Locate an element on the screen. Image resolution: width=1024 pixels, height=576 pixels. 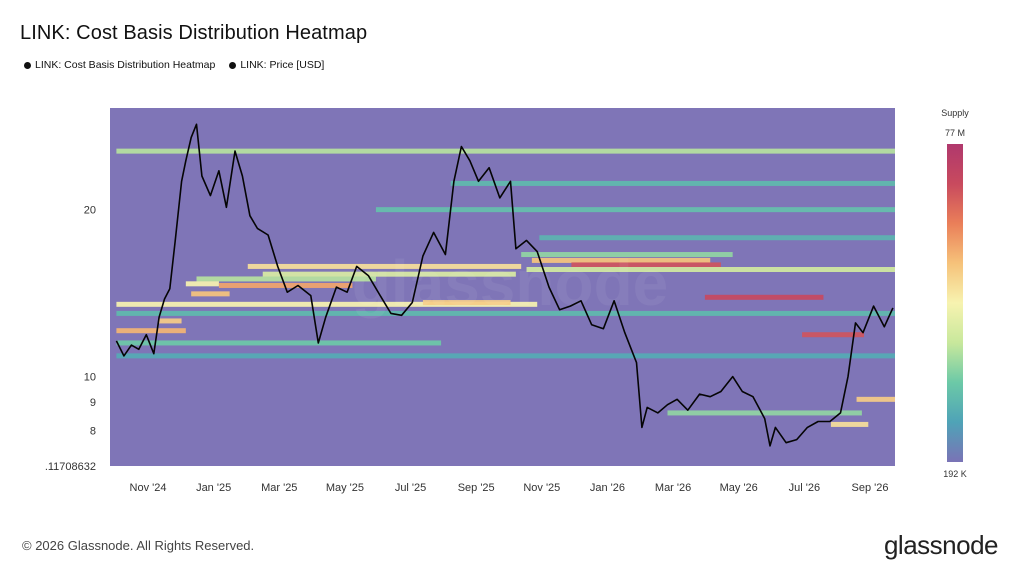
colorbar: Supply 77 M 192 K is located at coordinates (955, 293).